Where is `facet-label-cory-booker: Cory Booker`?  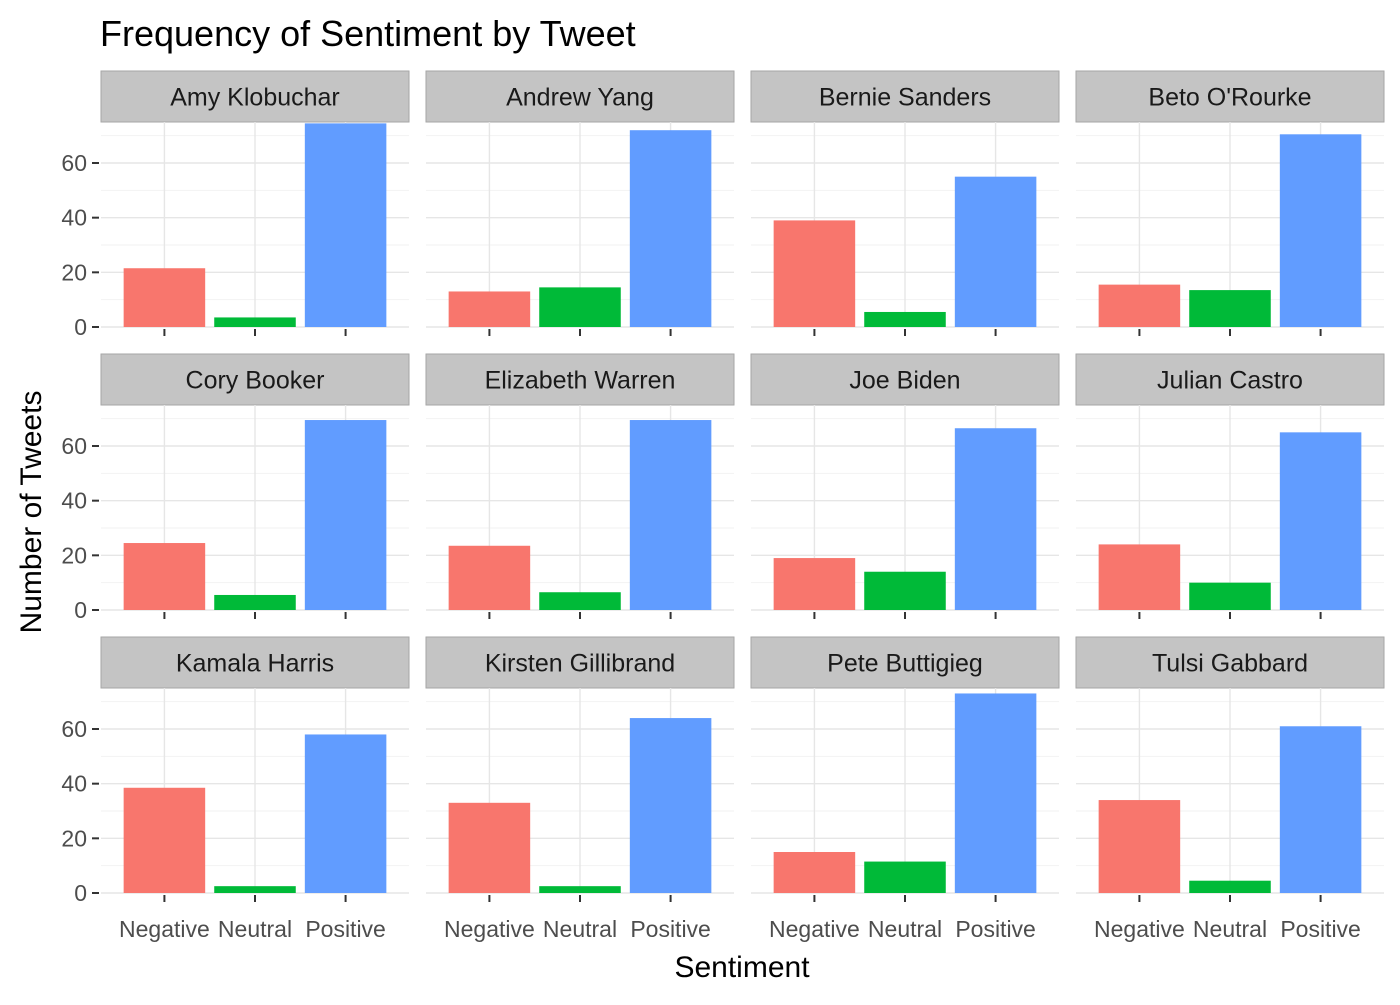
facet-label-cory-booker: Cory Booker is located at coordinates (255, 381).